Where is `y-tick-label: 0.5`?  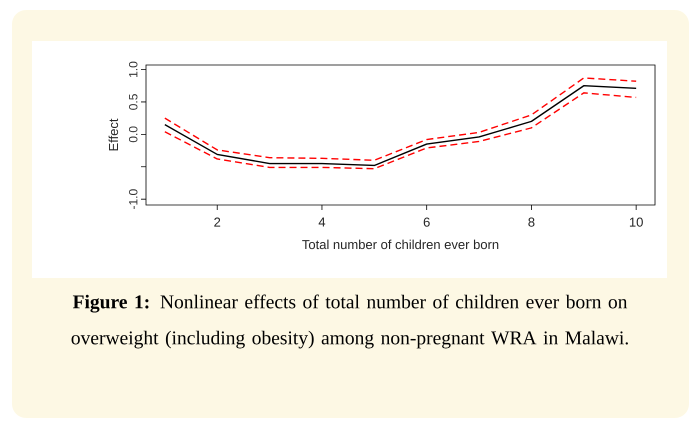
y-tick-label: 0.5 is located at coordinates (133, 102).